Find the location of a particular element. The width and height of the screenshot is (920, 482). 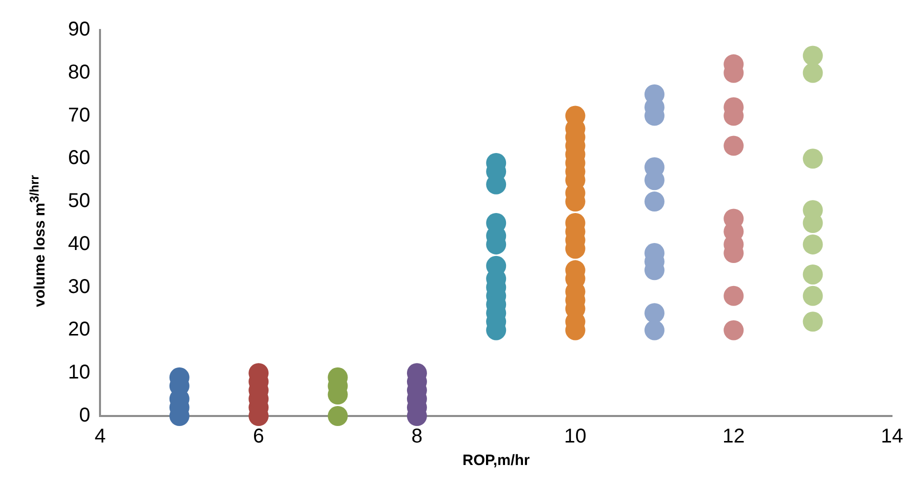

x-tick-label: 12 is located at coordinates (733, 437).